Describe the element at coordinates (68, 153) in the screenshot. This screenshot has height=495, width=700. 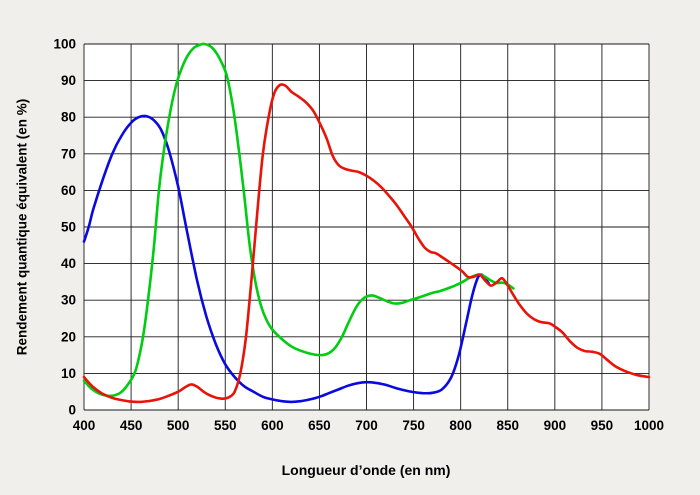
I see `y-tick-label: 70` at that location.